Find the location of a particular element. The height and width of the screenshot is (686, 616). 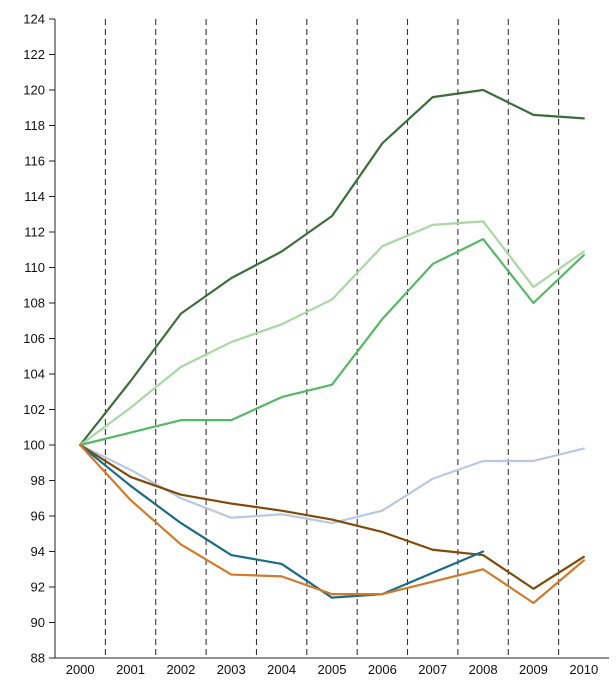

x-tick-label: 2010 is located at coordinates (583, 669).